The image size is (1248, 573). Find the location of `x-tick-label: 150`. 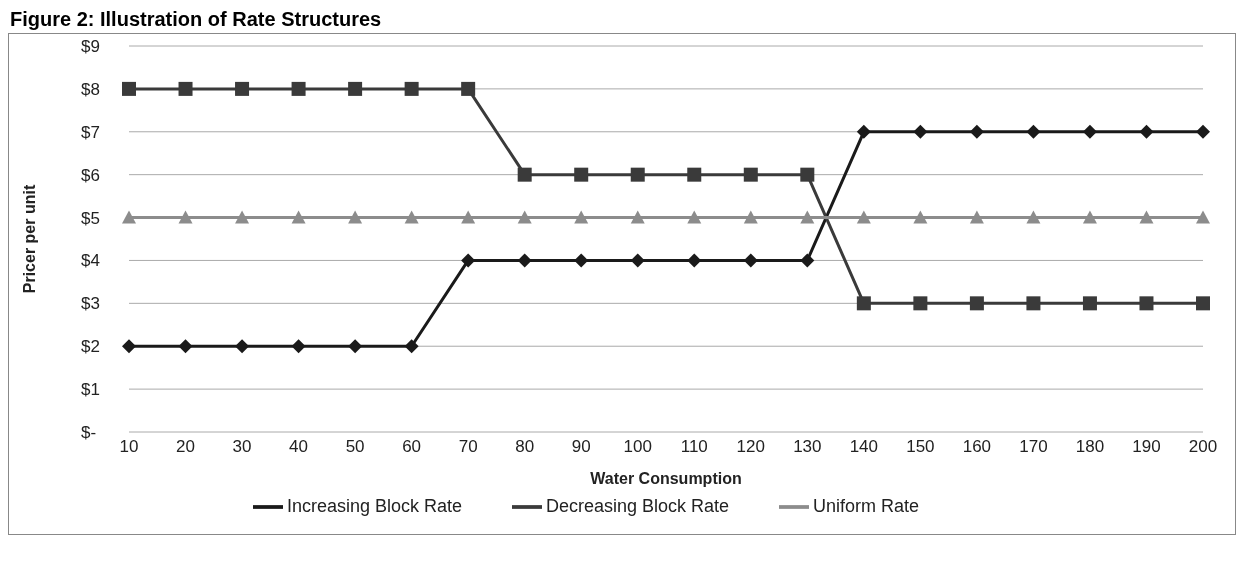

x-tick-label: 150 is located at coordinates (920, 447).